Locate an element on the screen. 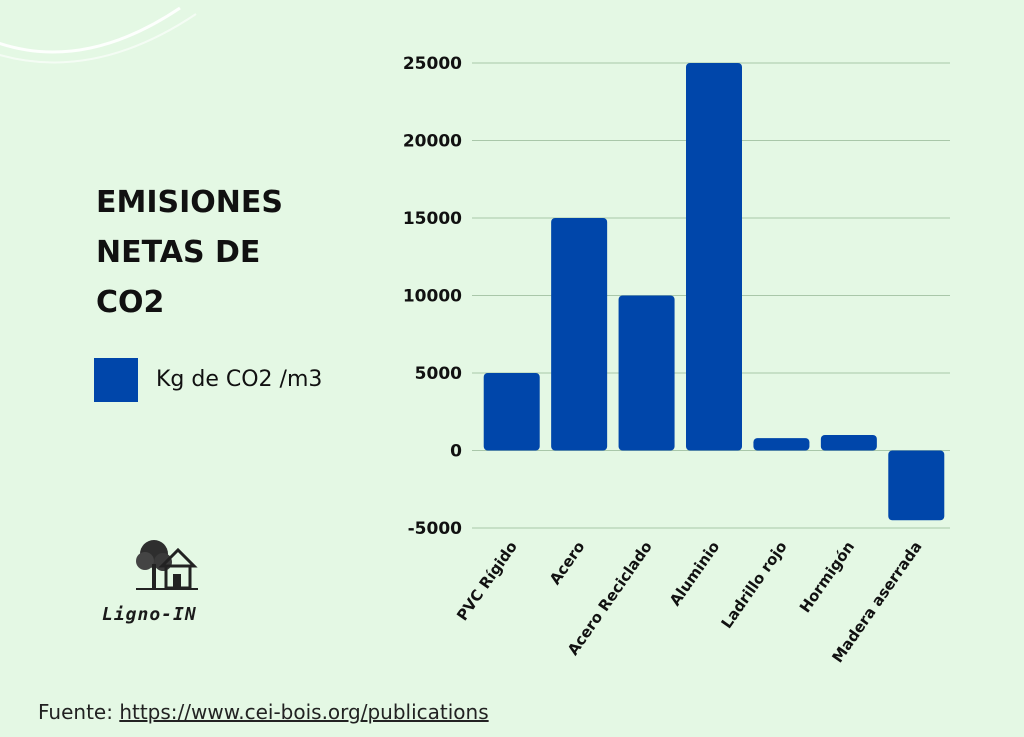 Image resolution: width=1024 pixels, height=737 pixels. y-tick-label: 15000 is located at coordinates (432, 219).